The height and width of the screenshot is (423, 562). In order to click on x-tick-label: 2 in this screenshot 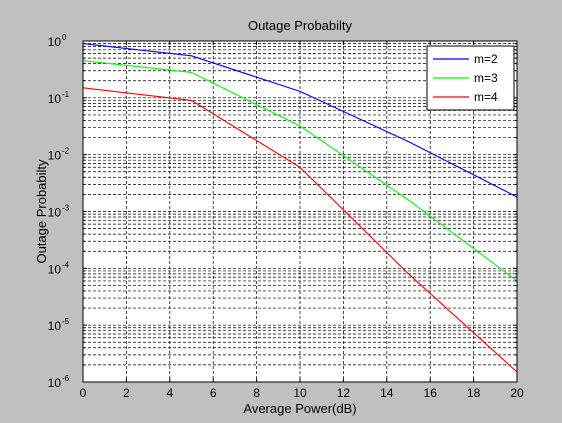, I will do `click(126, 393)`.